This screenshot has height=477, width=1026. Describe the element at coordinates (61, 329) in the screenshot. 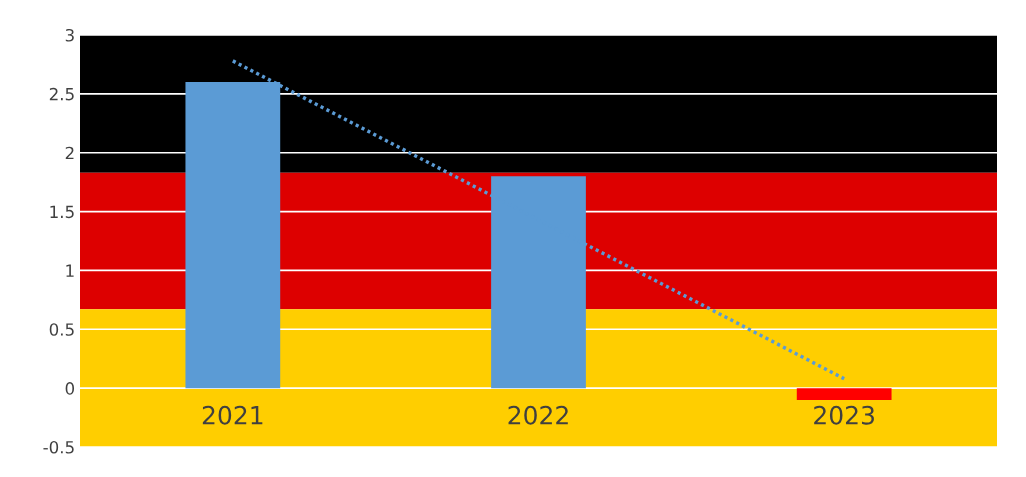

I see `y-tick-label: 0.5` at that location.